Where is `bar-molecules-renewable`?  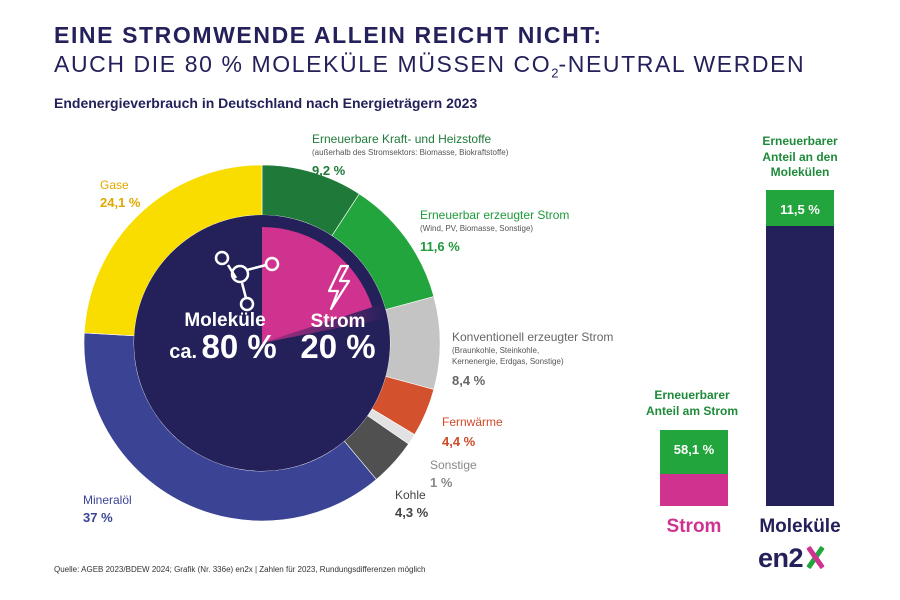 bar-molecules-renewable is located at coordinates (800, 208).